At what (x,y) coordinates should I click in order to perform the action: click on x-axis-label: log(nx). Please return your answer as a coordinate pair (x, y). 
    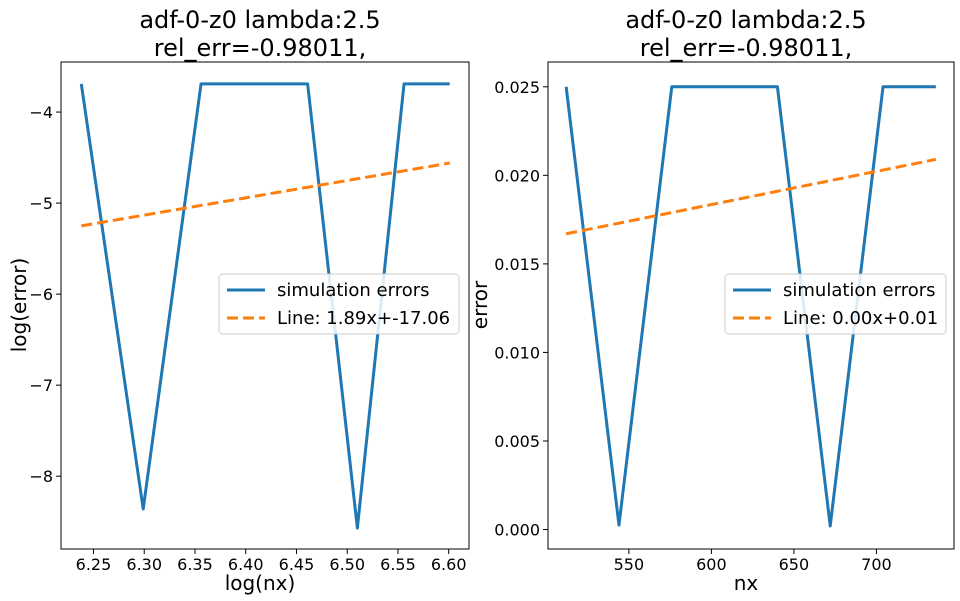
    Looking at the image, I should click on (260, 583).